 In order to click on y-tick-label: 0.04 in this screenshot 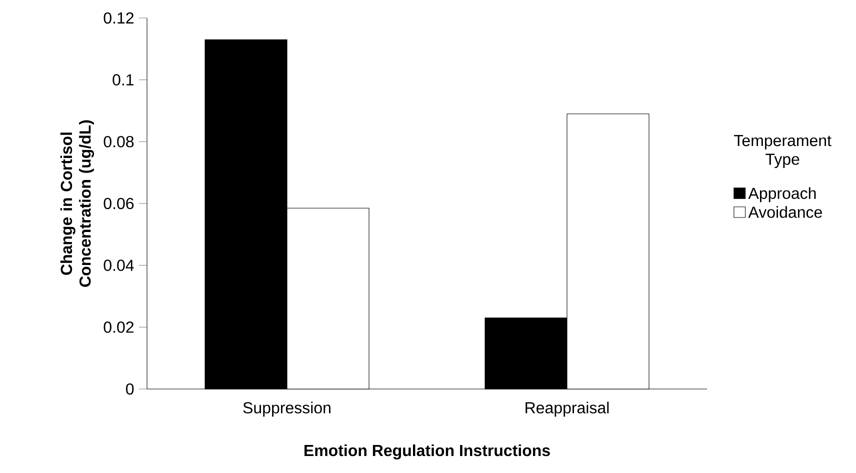, I will do `click(119, 265)`.